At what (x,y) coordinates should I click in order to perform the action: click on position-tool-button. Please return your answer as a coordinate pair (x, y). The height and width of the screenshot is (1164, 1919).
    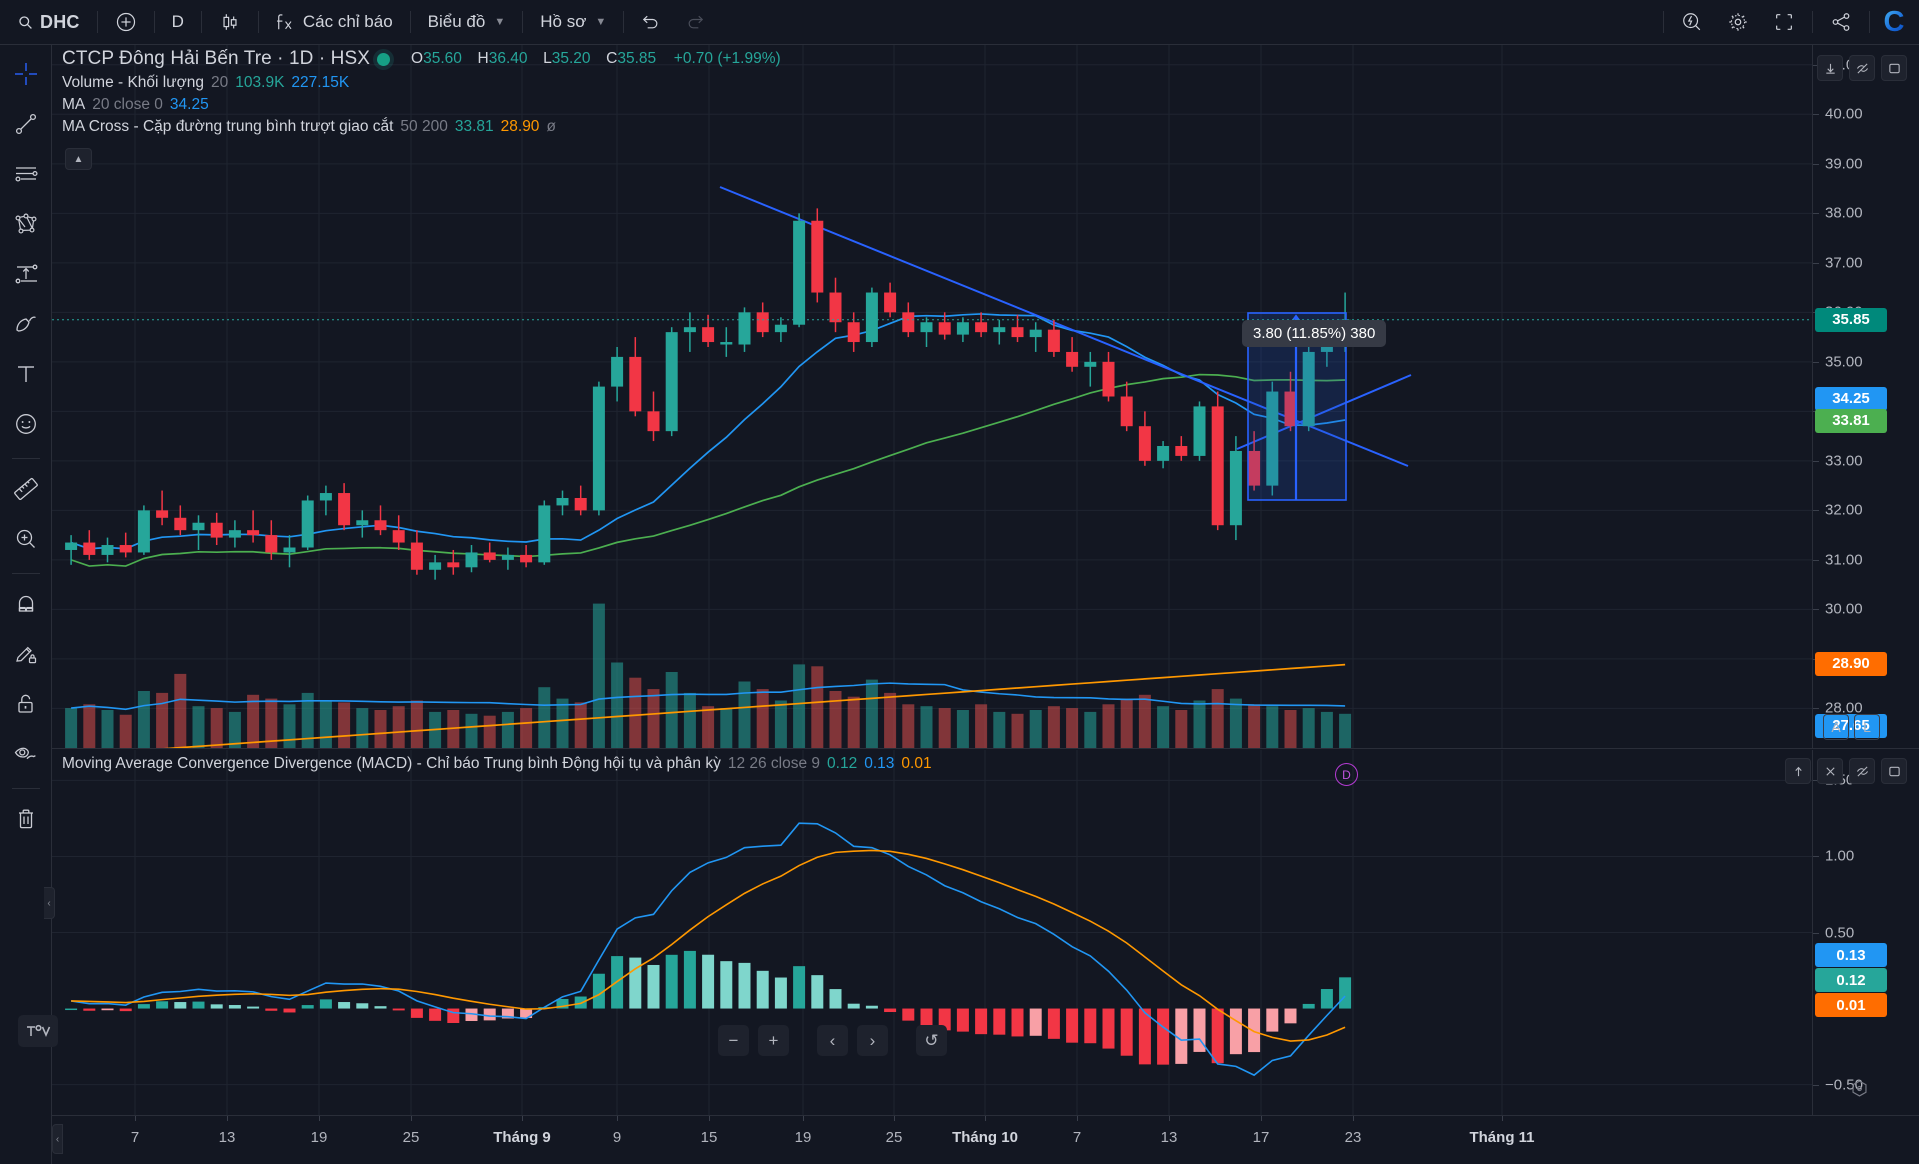
    Looking at the image, I should click on (26, 276).